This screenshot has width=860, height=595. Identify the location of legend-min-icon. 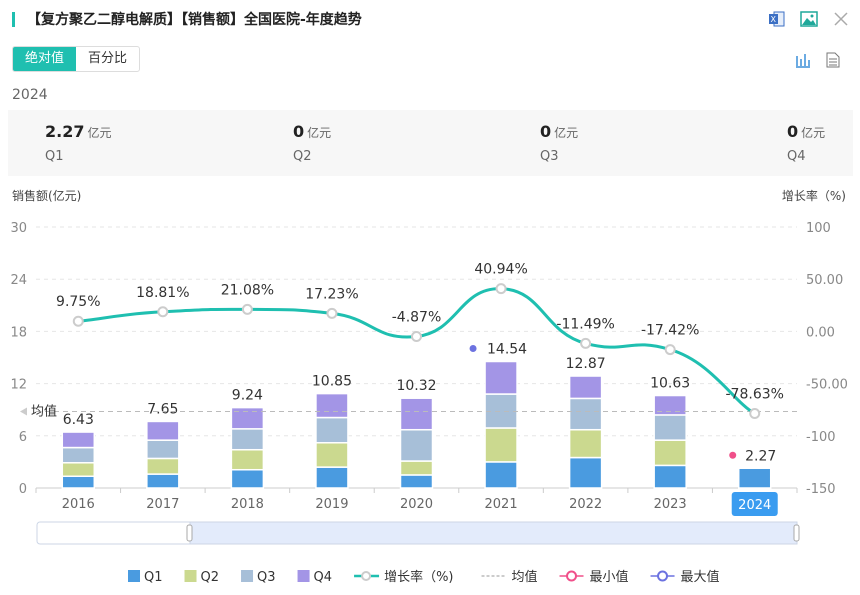
(572, 576).